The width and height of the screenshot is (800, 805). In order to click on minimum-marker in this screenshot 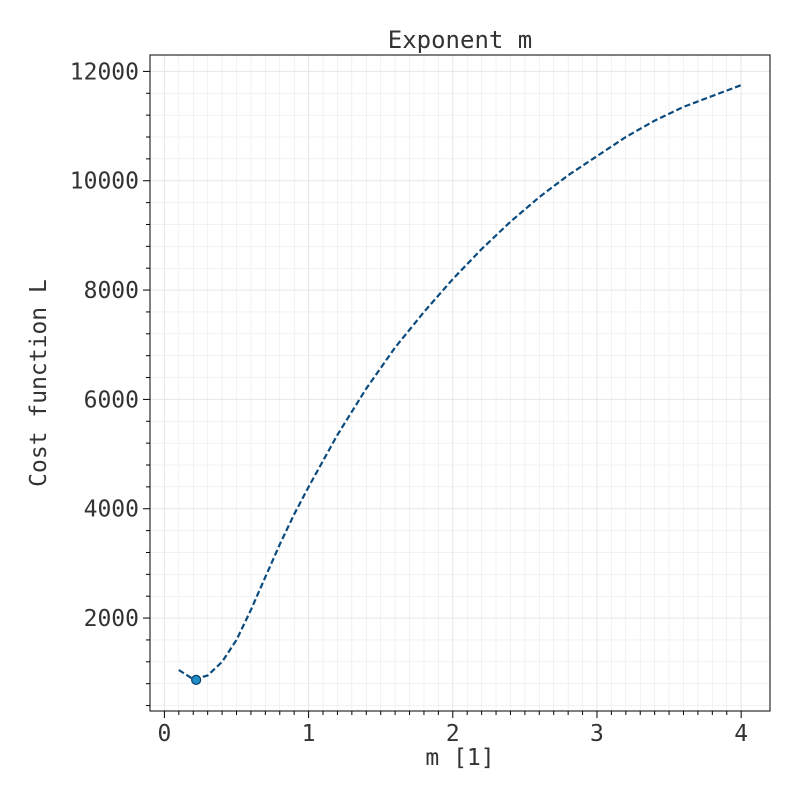, I will do `click(196, 679)`.